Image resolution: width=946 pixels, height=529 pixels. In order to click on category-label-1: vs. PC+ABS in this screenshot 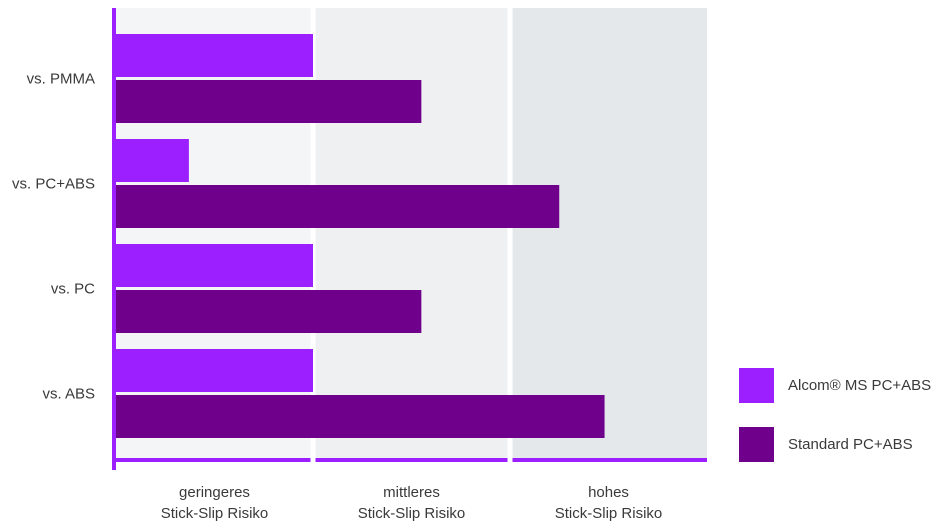, I will do `click(53, 184)`.